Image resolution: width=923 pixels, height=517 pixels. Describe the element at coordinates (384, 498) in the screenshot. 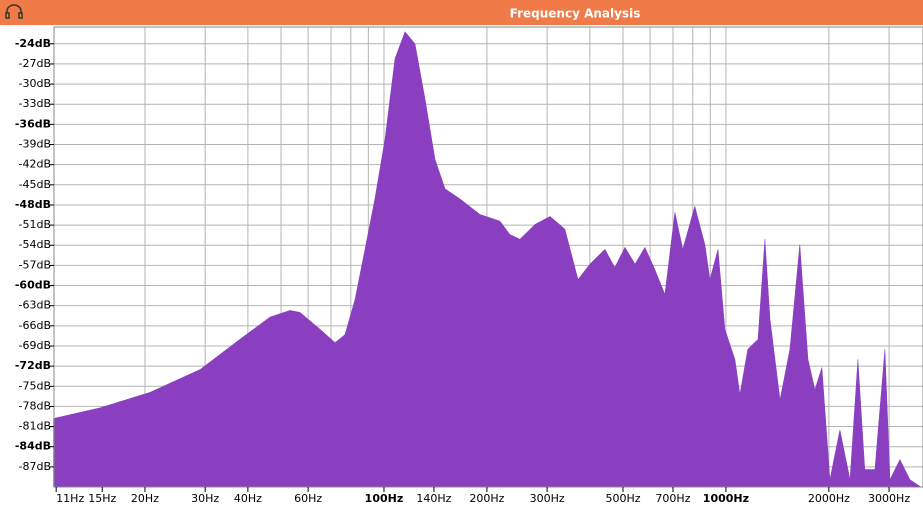

I see `x-tick-label: 100Hz` at that location.